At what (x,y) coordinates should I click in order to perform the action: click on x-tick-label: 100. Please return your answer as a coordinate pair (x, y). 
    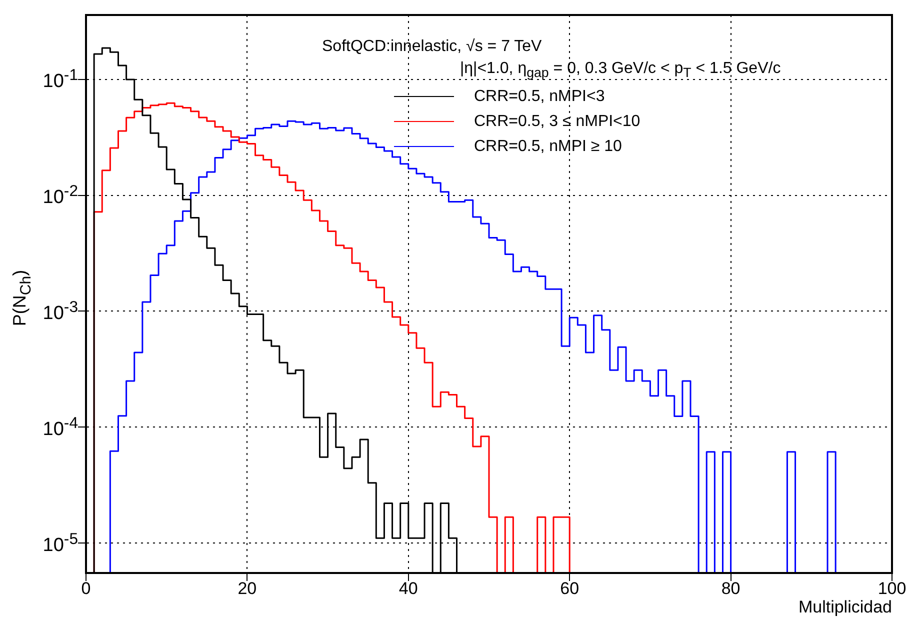
    Looking at the image, I should click on (892, 589).